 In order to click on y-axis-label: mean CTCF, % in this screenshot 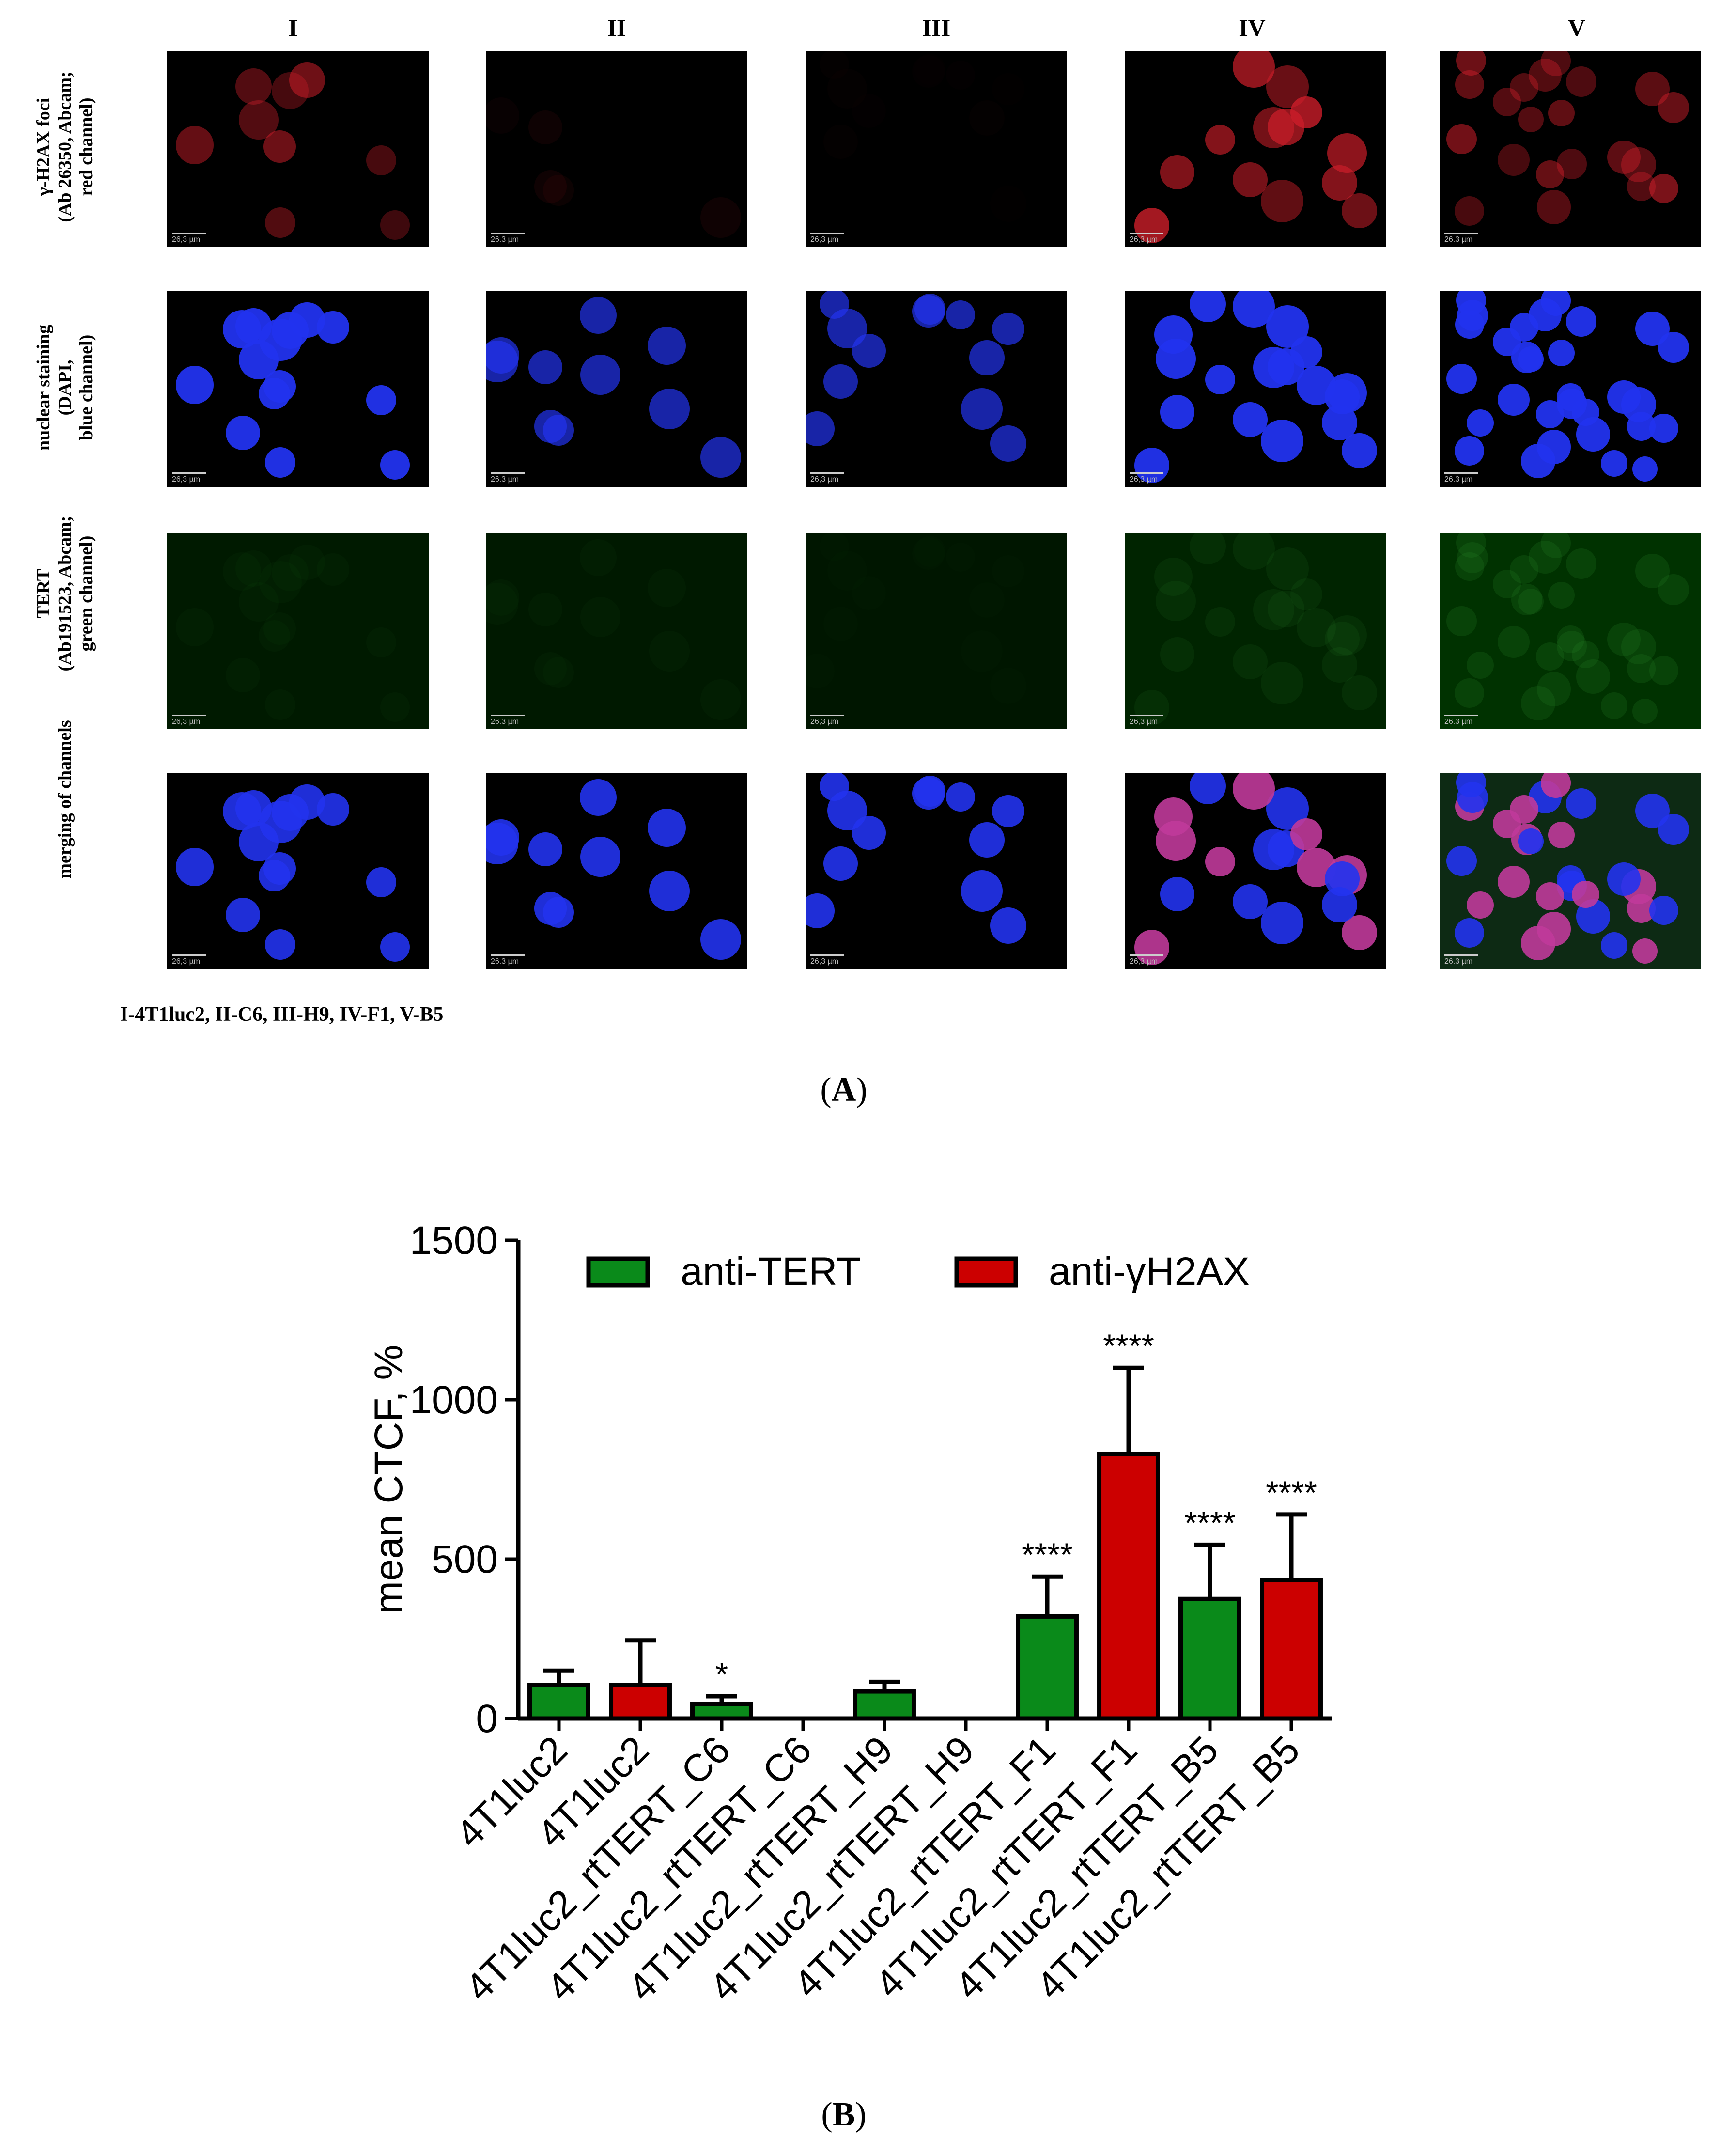, I will do `click(389, 1479)`.